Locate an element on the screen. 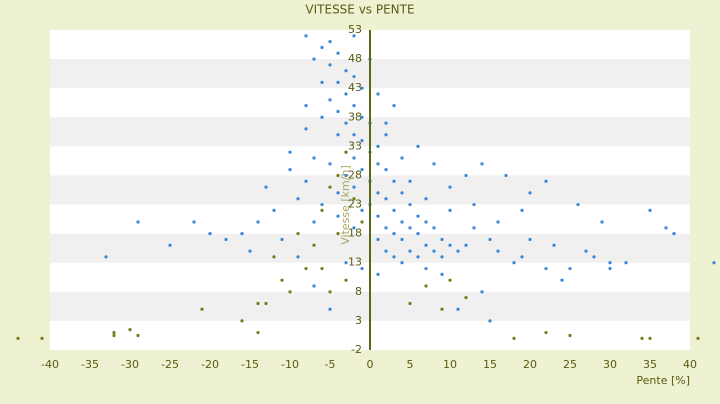  y-tick-label: 43 is located at coordinates (355, 87).